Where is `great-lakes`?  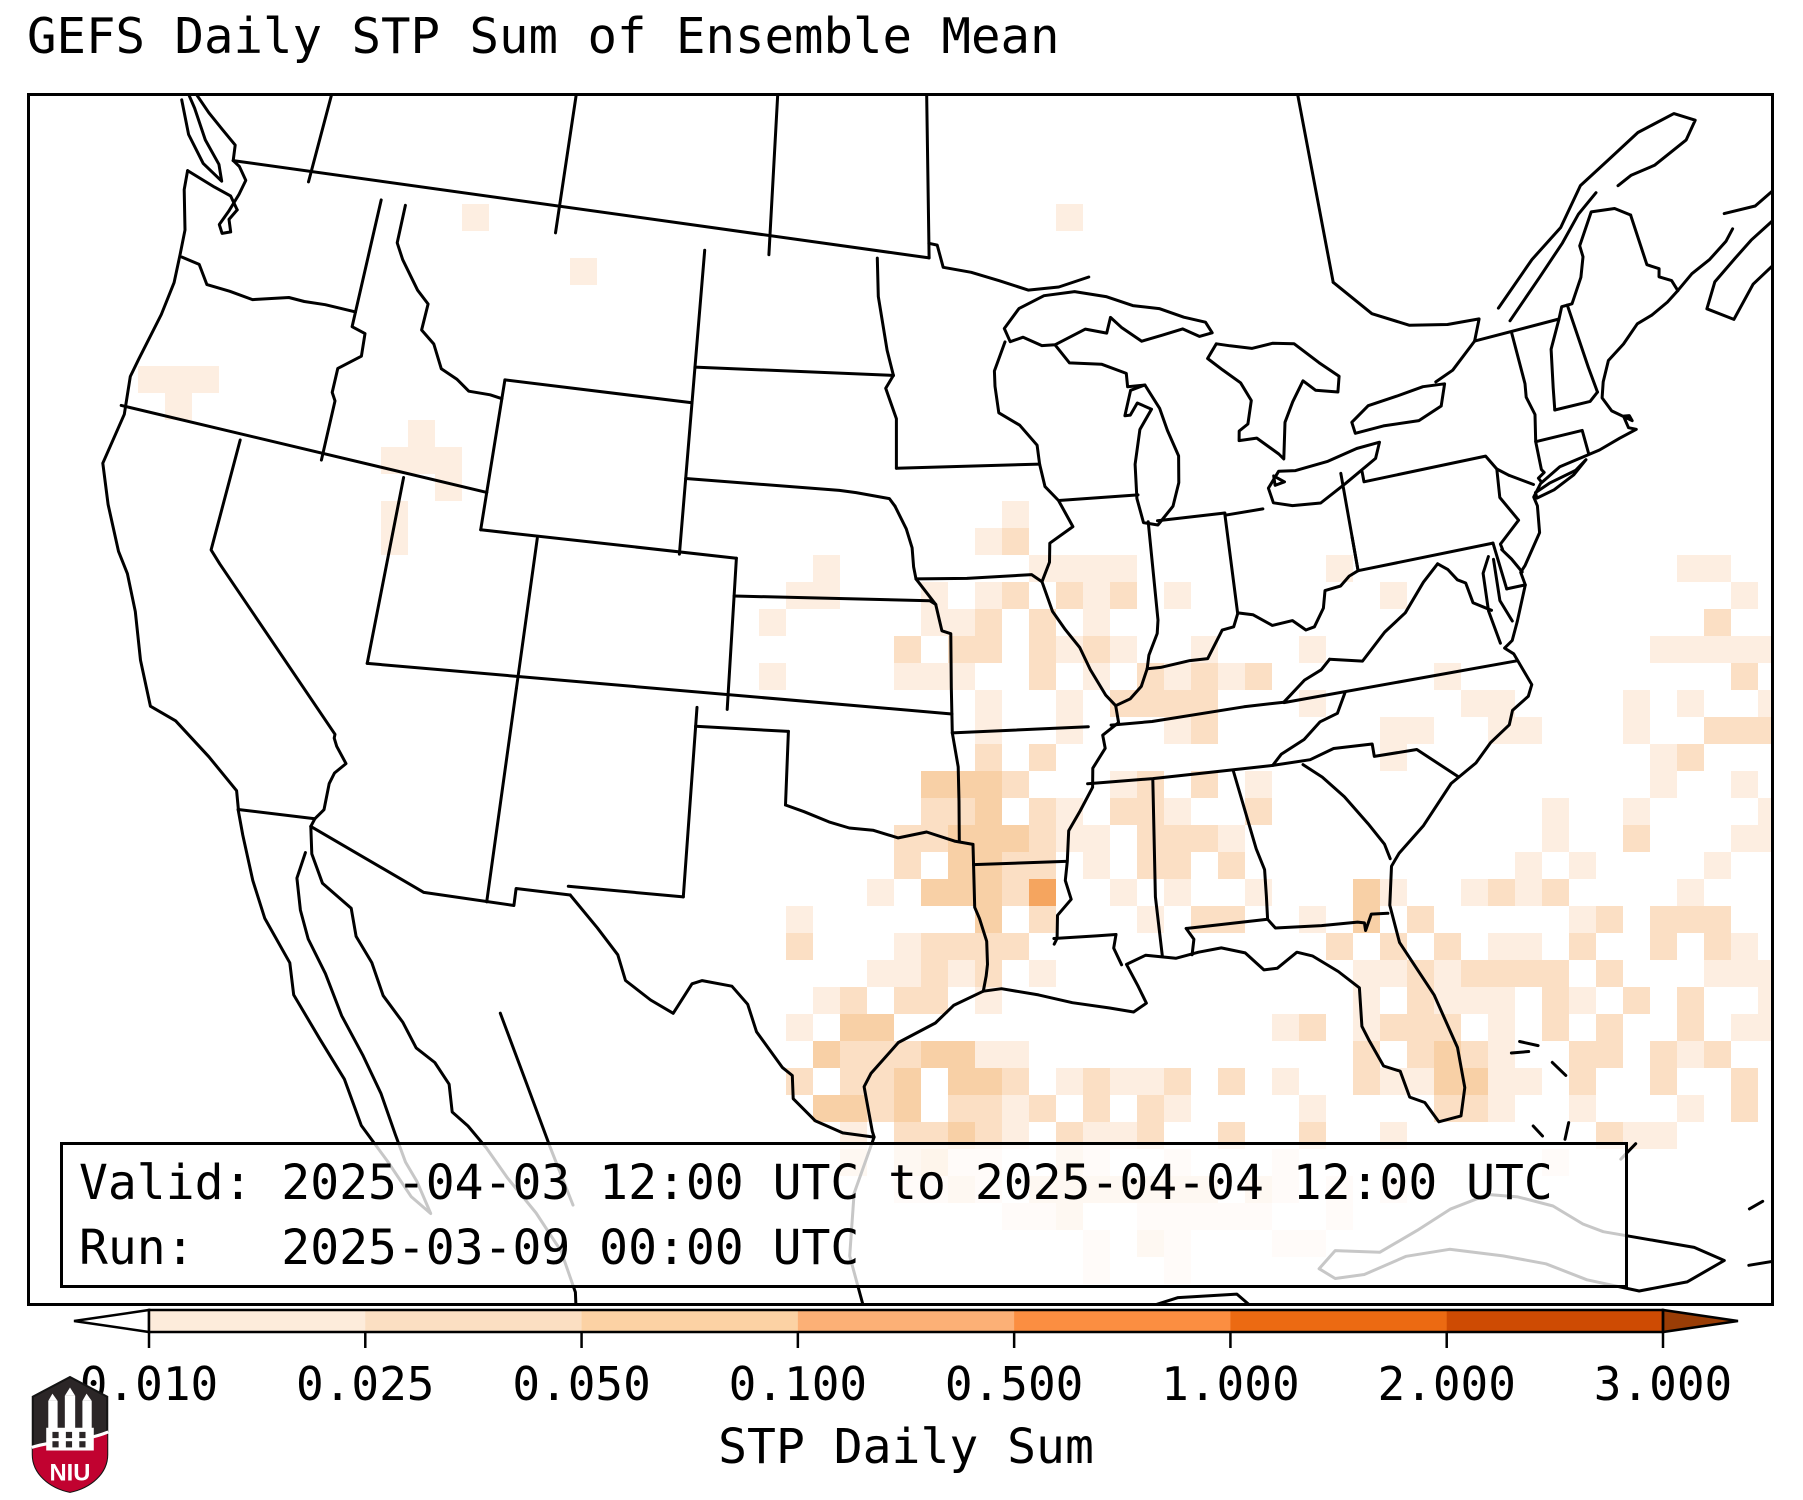 great-lakes is located at coordinates (1224, 408).